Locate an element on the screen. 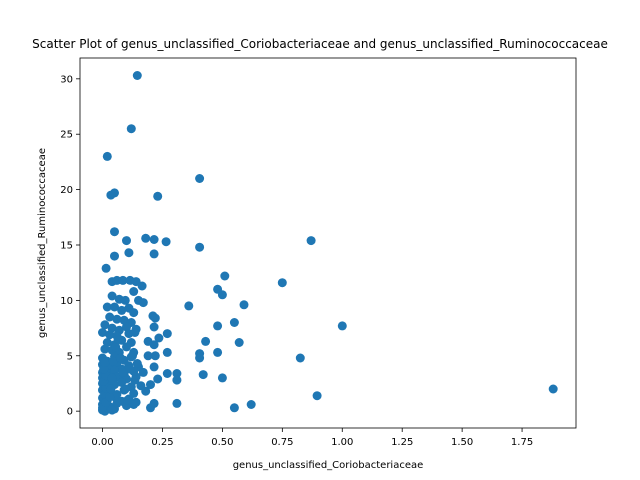 This screenshot has width=640, height=480. x-axis-label: genus_unclassified_Coriobacteriaceae is located at coordinates (328, 465).